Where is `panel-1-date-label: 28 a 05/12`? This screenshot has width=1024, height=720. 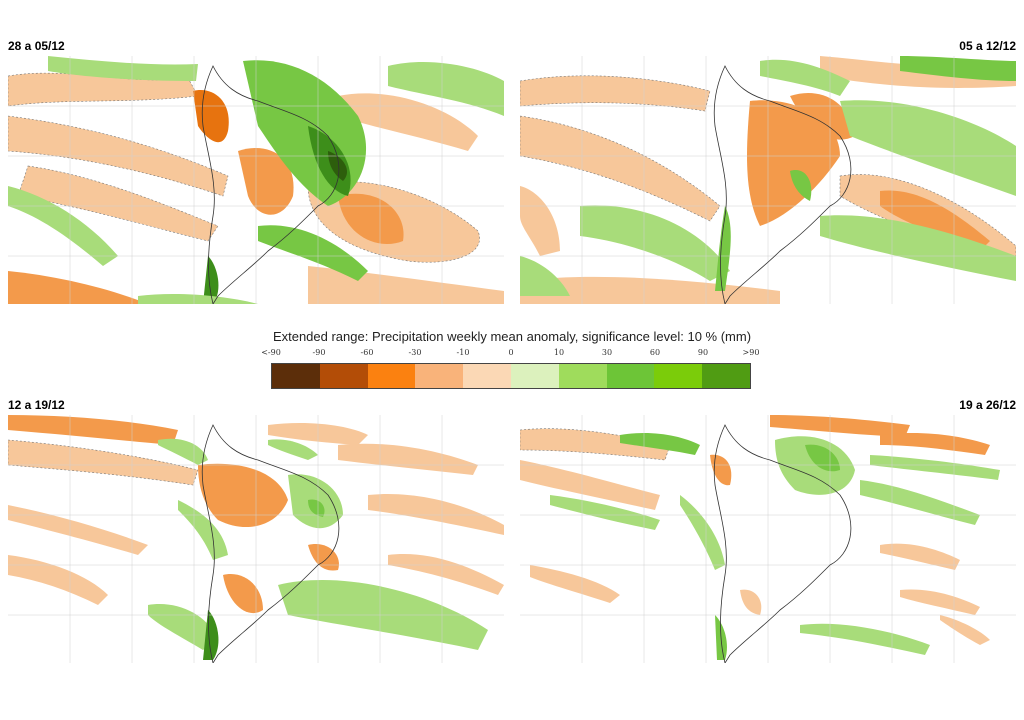 panel-1-date-label: 28 a 05/12 is located at coordinates (36, 46).